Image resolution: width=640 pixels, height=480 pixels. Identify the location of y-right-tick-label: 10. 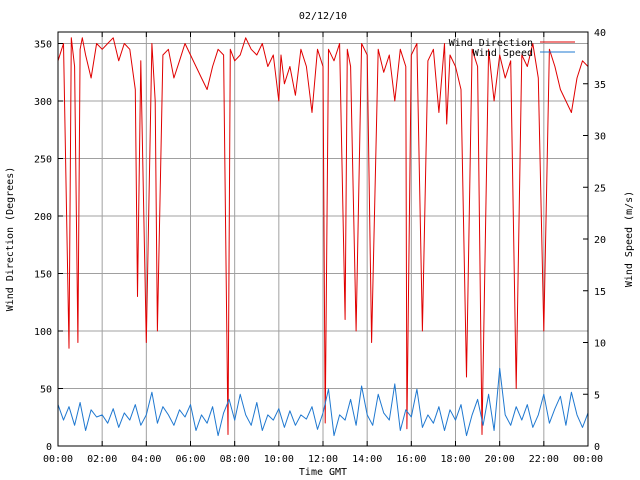
(600, 344).